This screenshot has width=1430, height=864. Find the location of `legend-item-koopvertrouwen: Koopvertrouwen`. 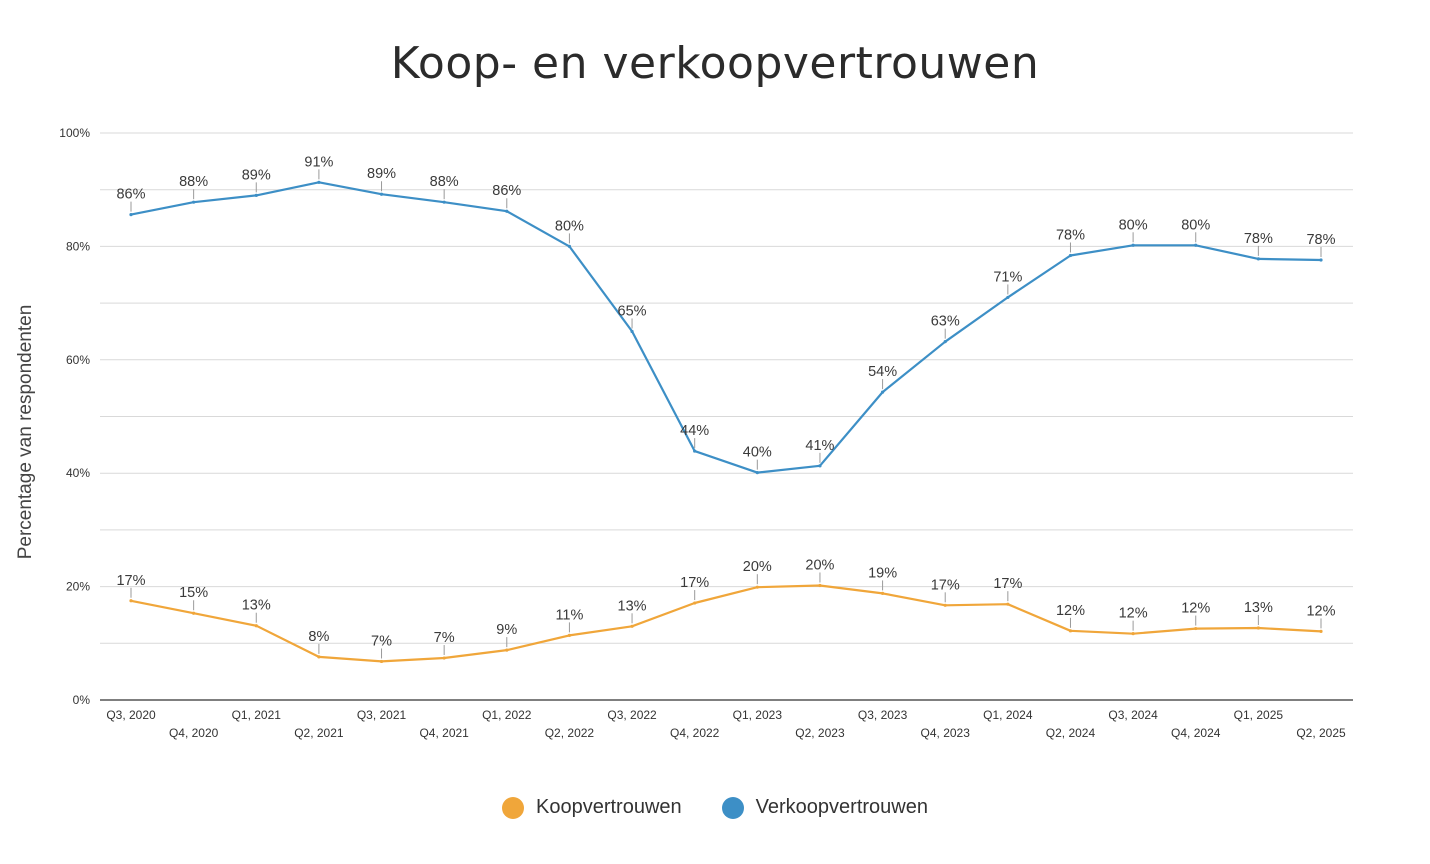

legend-item-koopvertrouwen: Koopvertrouwen is located at coordinates (592, 807).